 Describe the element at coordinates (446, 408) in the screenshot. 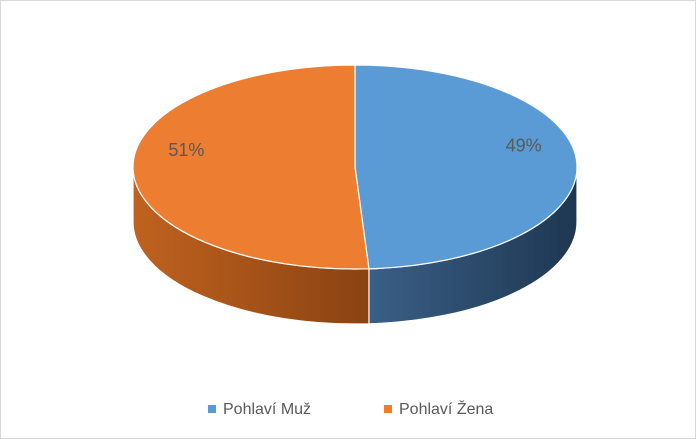

I see `legend-label: Pohlaví Žena` at that location.